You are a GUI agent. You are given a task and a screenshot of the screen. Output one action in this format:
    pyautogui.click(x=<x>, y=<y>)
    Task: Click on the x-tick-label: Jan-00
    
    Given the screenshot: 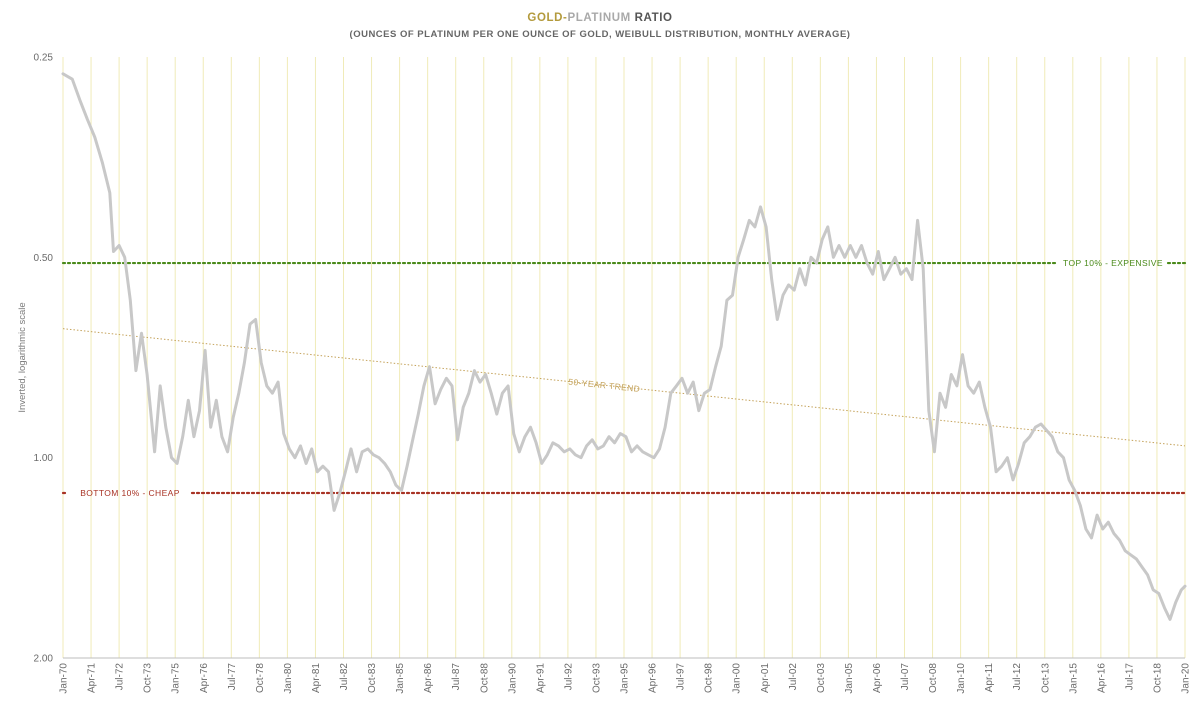 What is the action you would take?
    pyautogui.click(x=737, y=678)
    